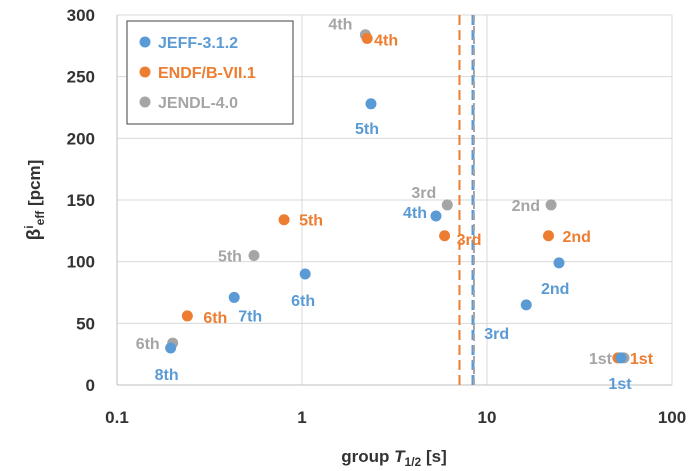 The image size is (694, 471). What do you see at coordinates (81, 200) in the screenshot?
I see `y-tick-label: 150` at bounding box center [81, 200].